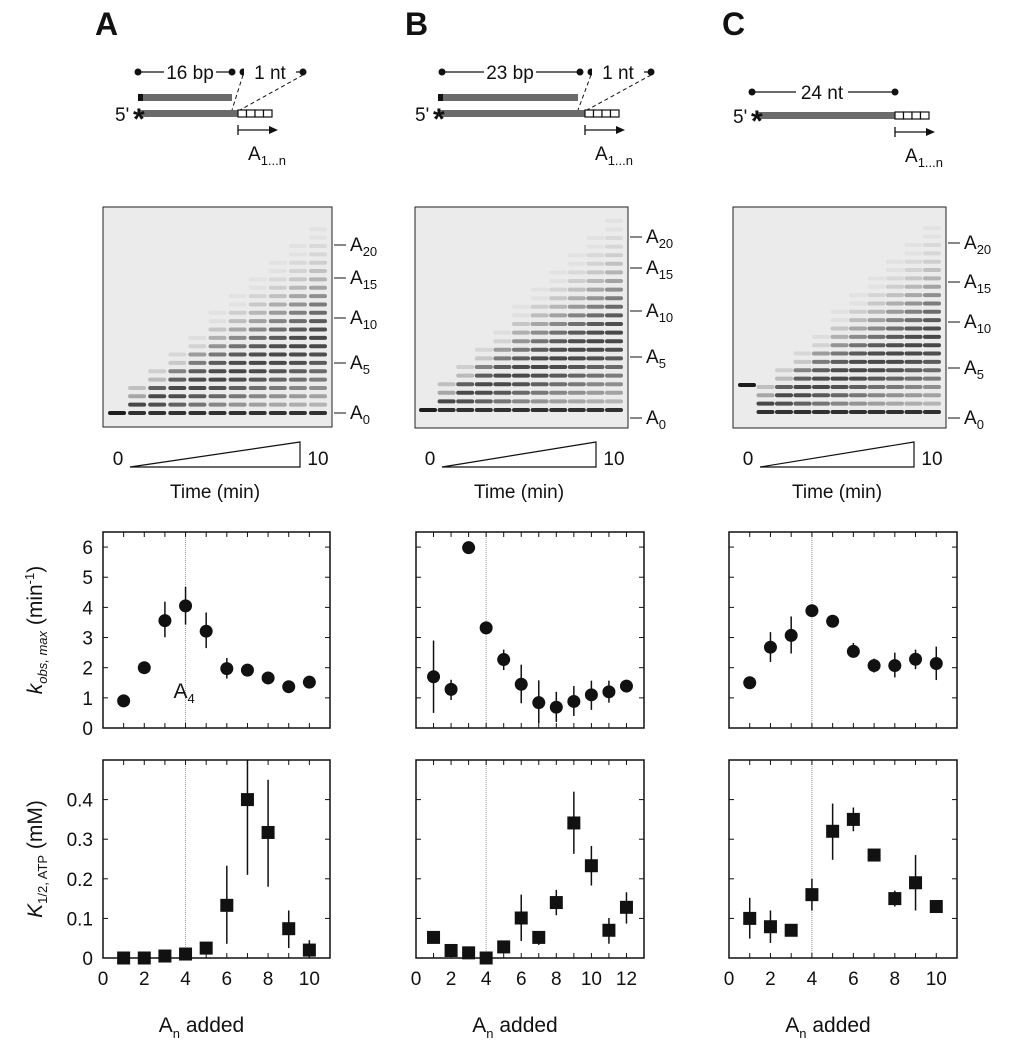  Describe the element at coordinates (822, 91) in the screenshot. I see `label-bg` at that location.